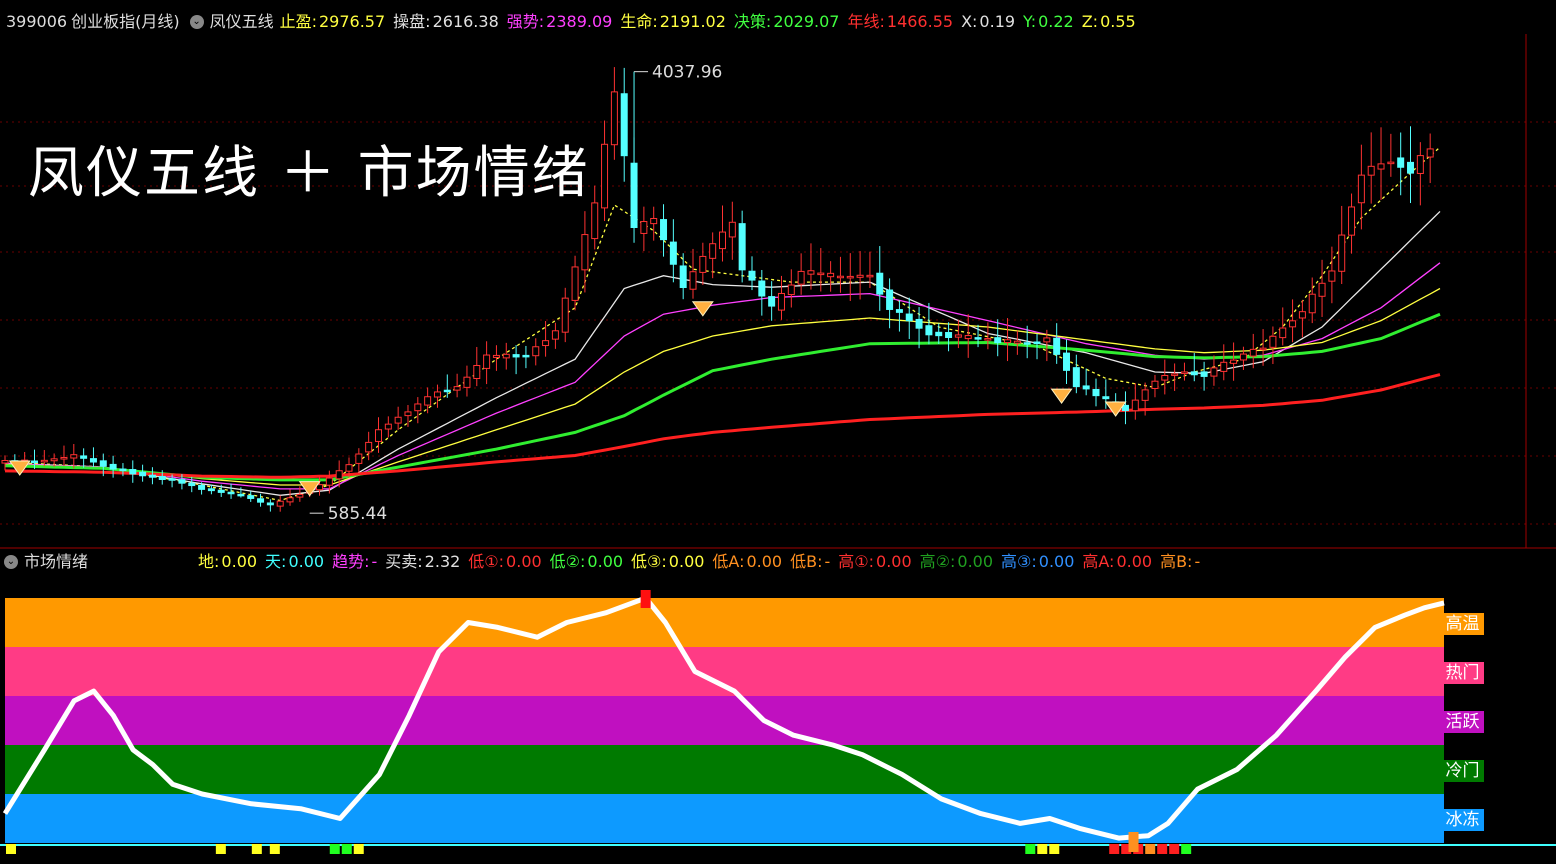 The image size is (1556, 864). Describe the element at coordinates (1133, 842) in the screenshot. I see `trough-marker` at that location.